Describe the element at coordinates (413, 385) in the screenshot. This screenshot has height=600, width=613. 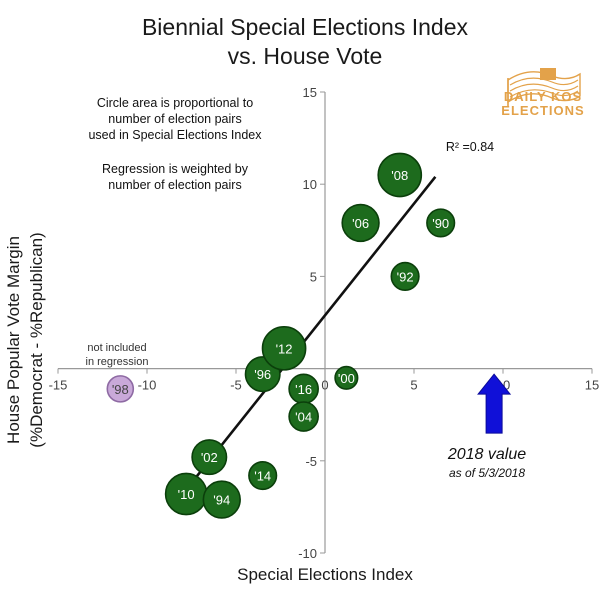
I see `x-tick-label: 5` at that location.